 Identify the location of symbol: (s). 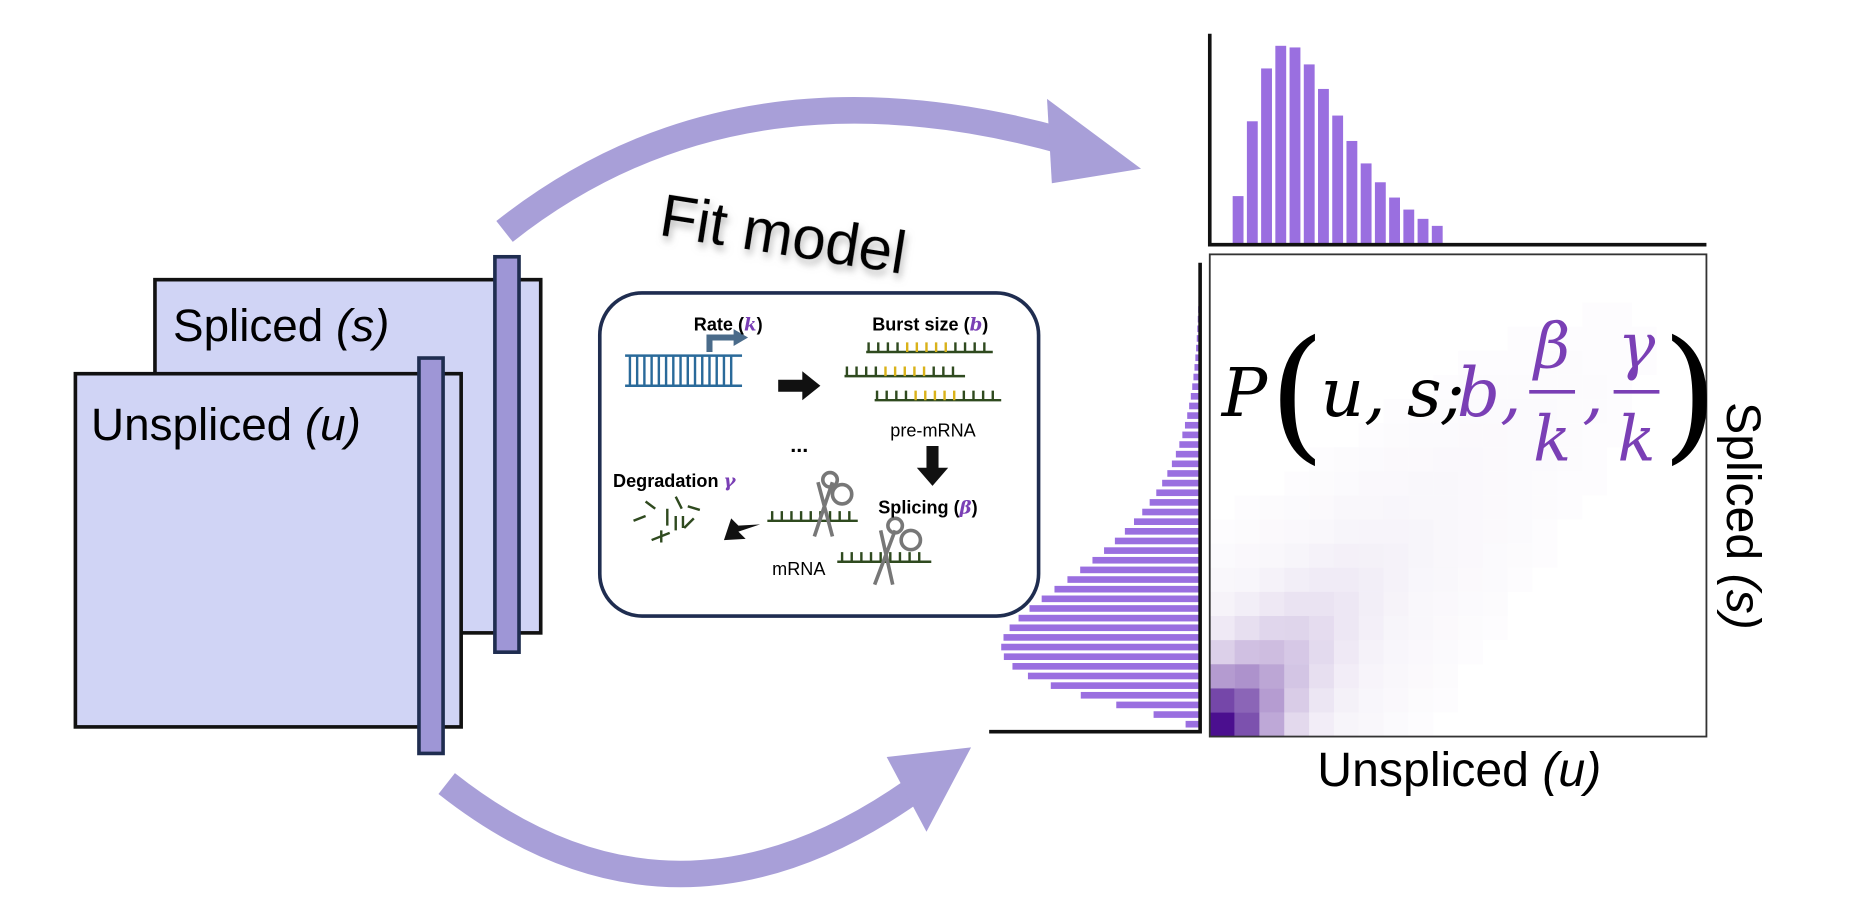
(362, 325).